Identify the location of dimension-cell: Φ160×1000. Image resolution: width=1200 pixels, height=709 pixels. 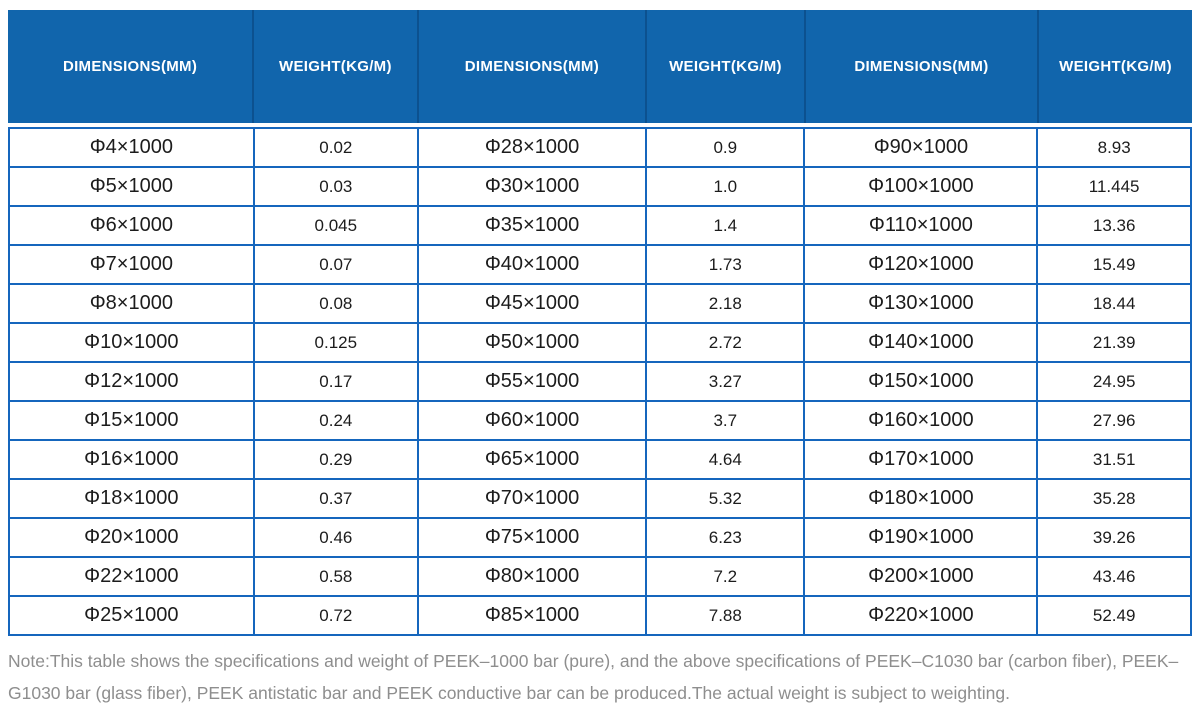
(921, 420).